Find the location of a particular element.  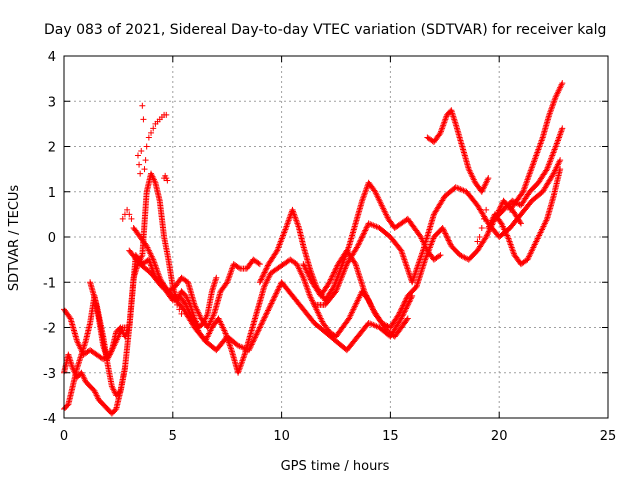

x-tick-label: 5 is located at coordinates (173, 436).